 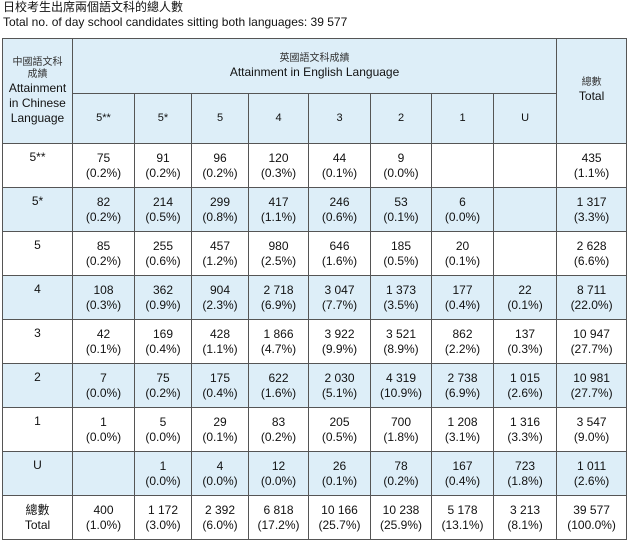 I want to click on count: 1 015, so click(x=525, y=377).